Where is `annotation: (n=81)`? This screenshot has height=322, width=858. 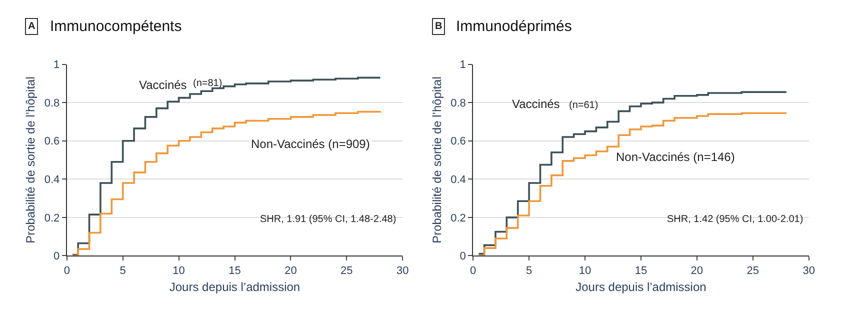 annotation: (n=81) is located at coordinates (207, 83).